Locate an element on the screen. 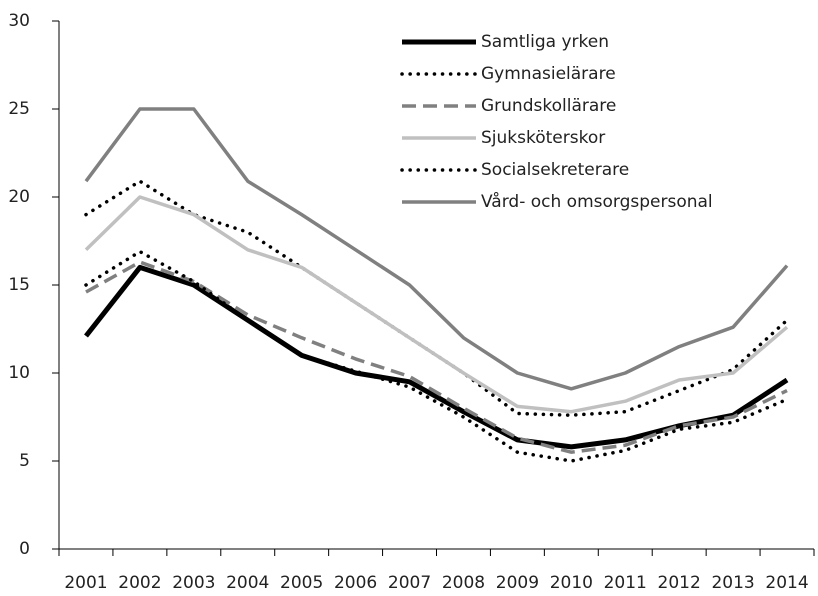 The image size is (818, 596). x-tick-label: 2013 is located at coordinates (732, 583).